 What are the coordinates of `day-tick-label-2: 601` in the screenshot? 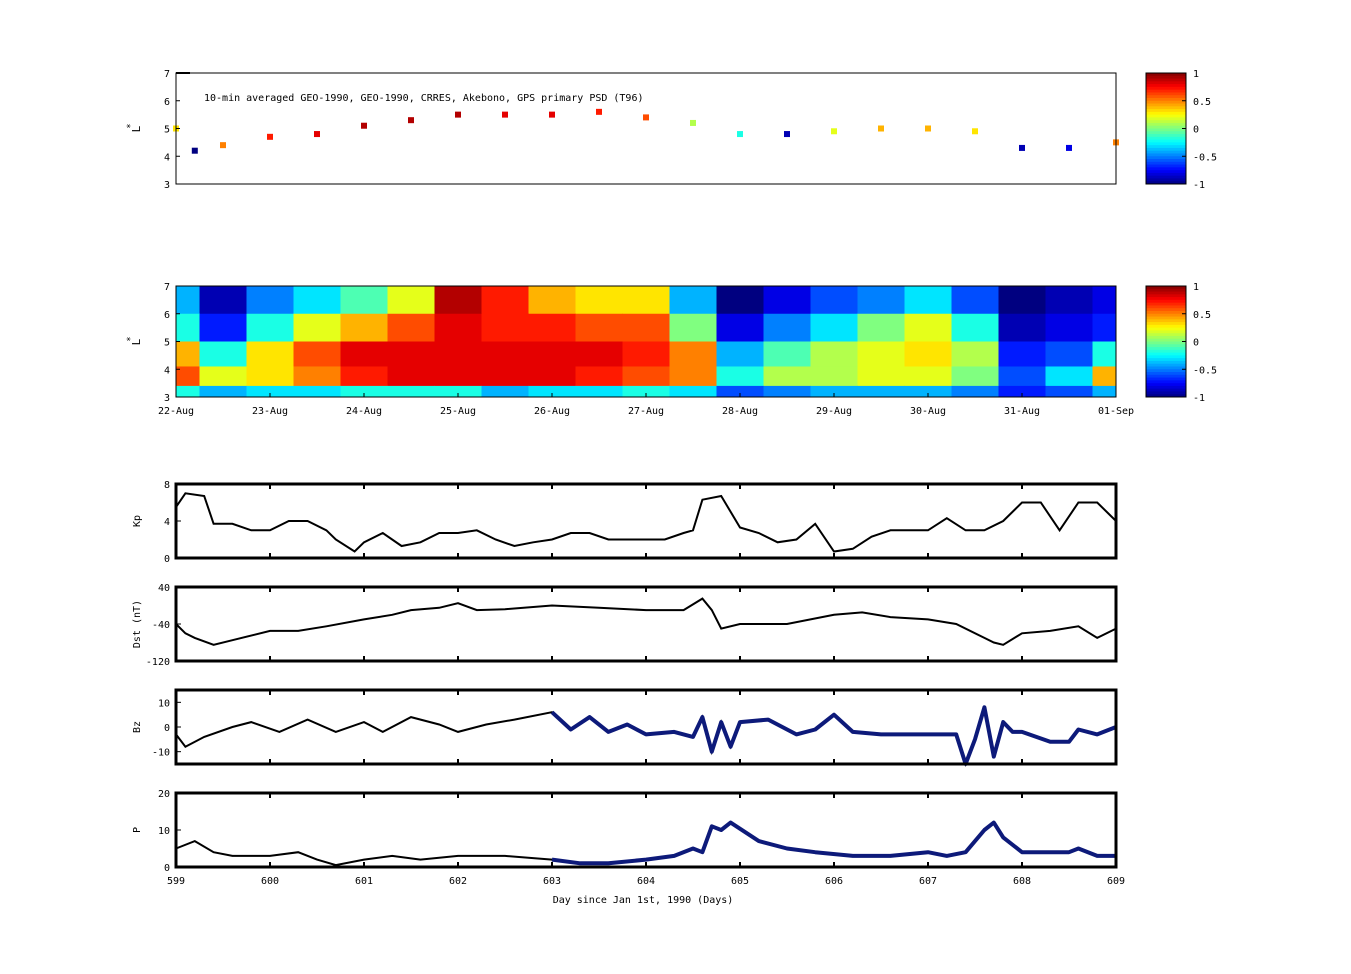 It's located at (364, 881).